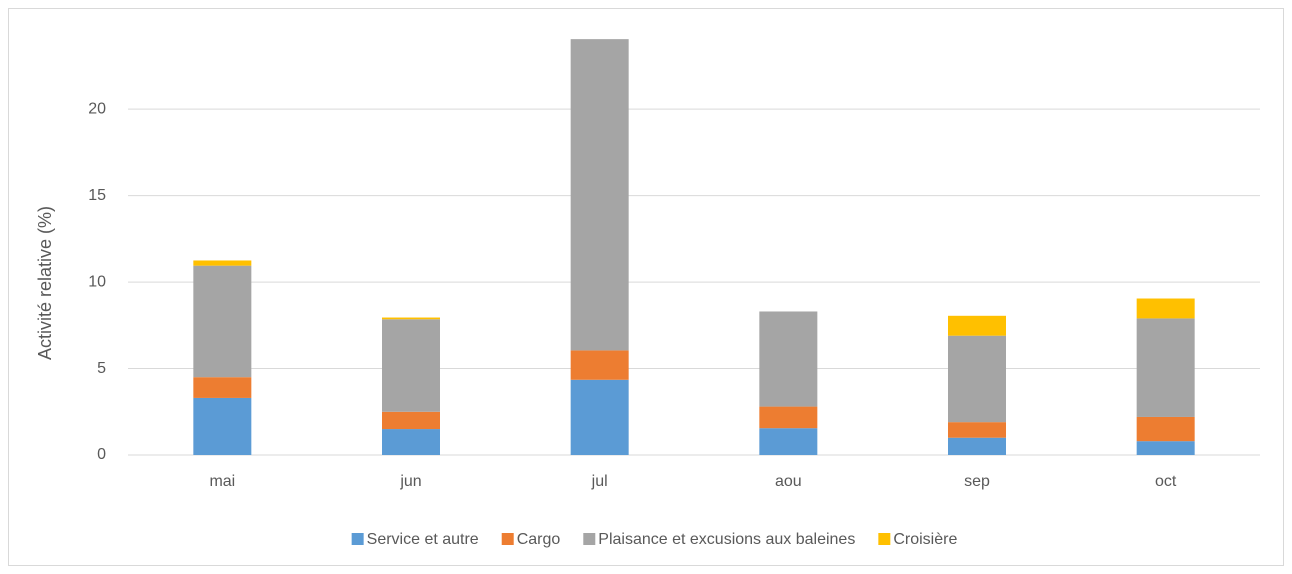 Image resolution: width=1292 pixels, height=574 pixels. Describe the element at coordinates (45, 283) in the screenshot. I see `y-axis-label: Activité relative (%)` at that location.